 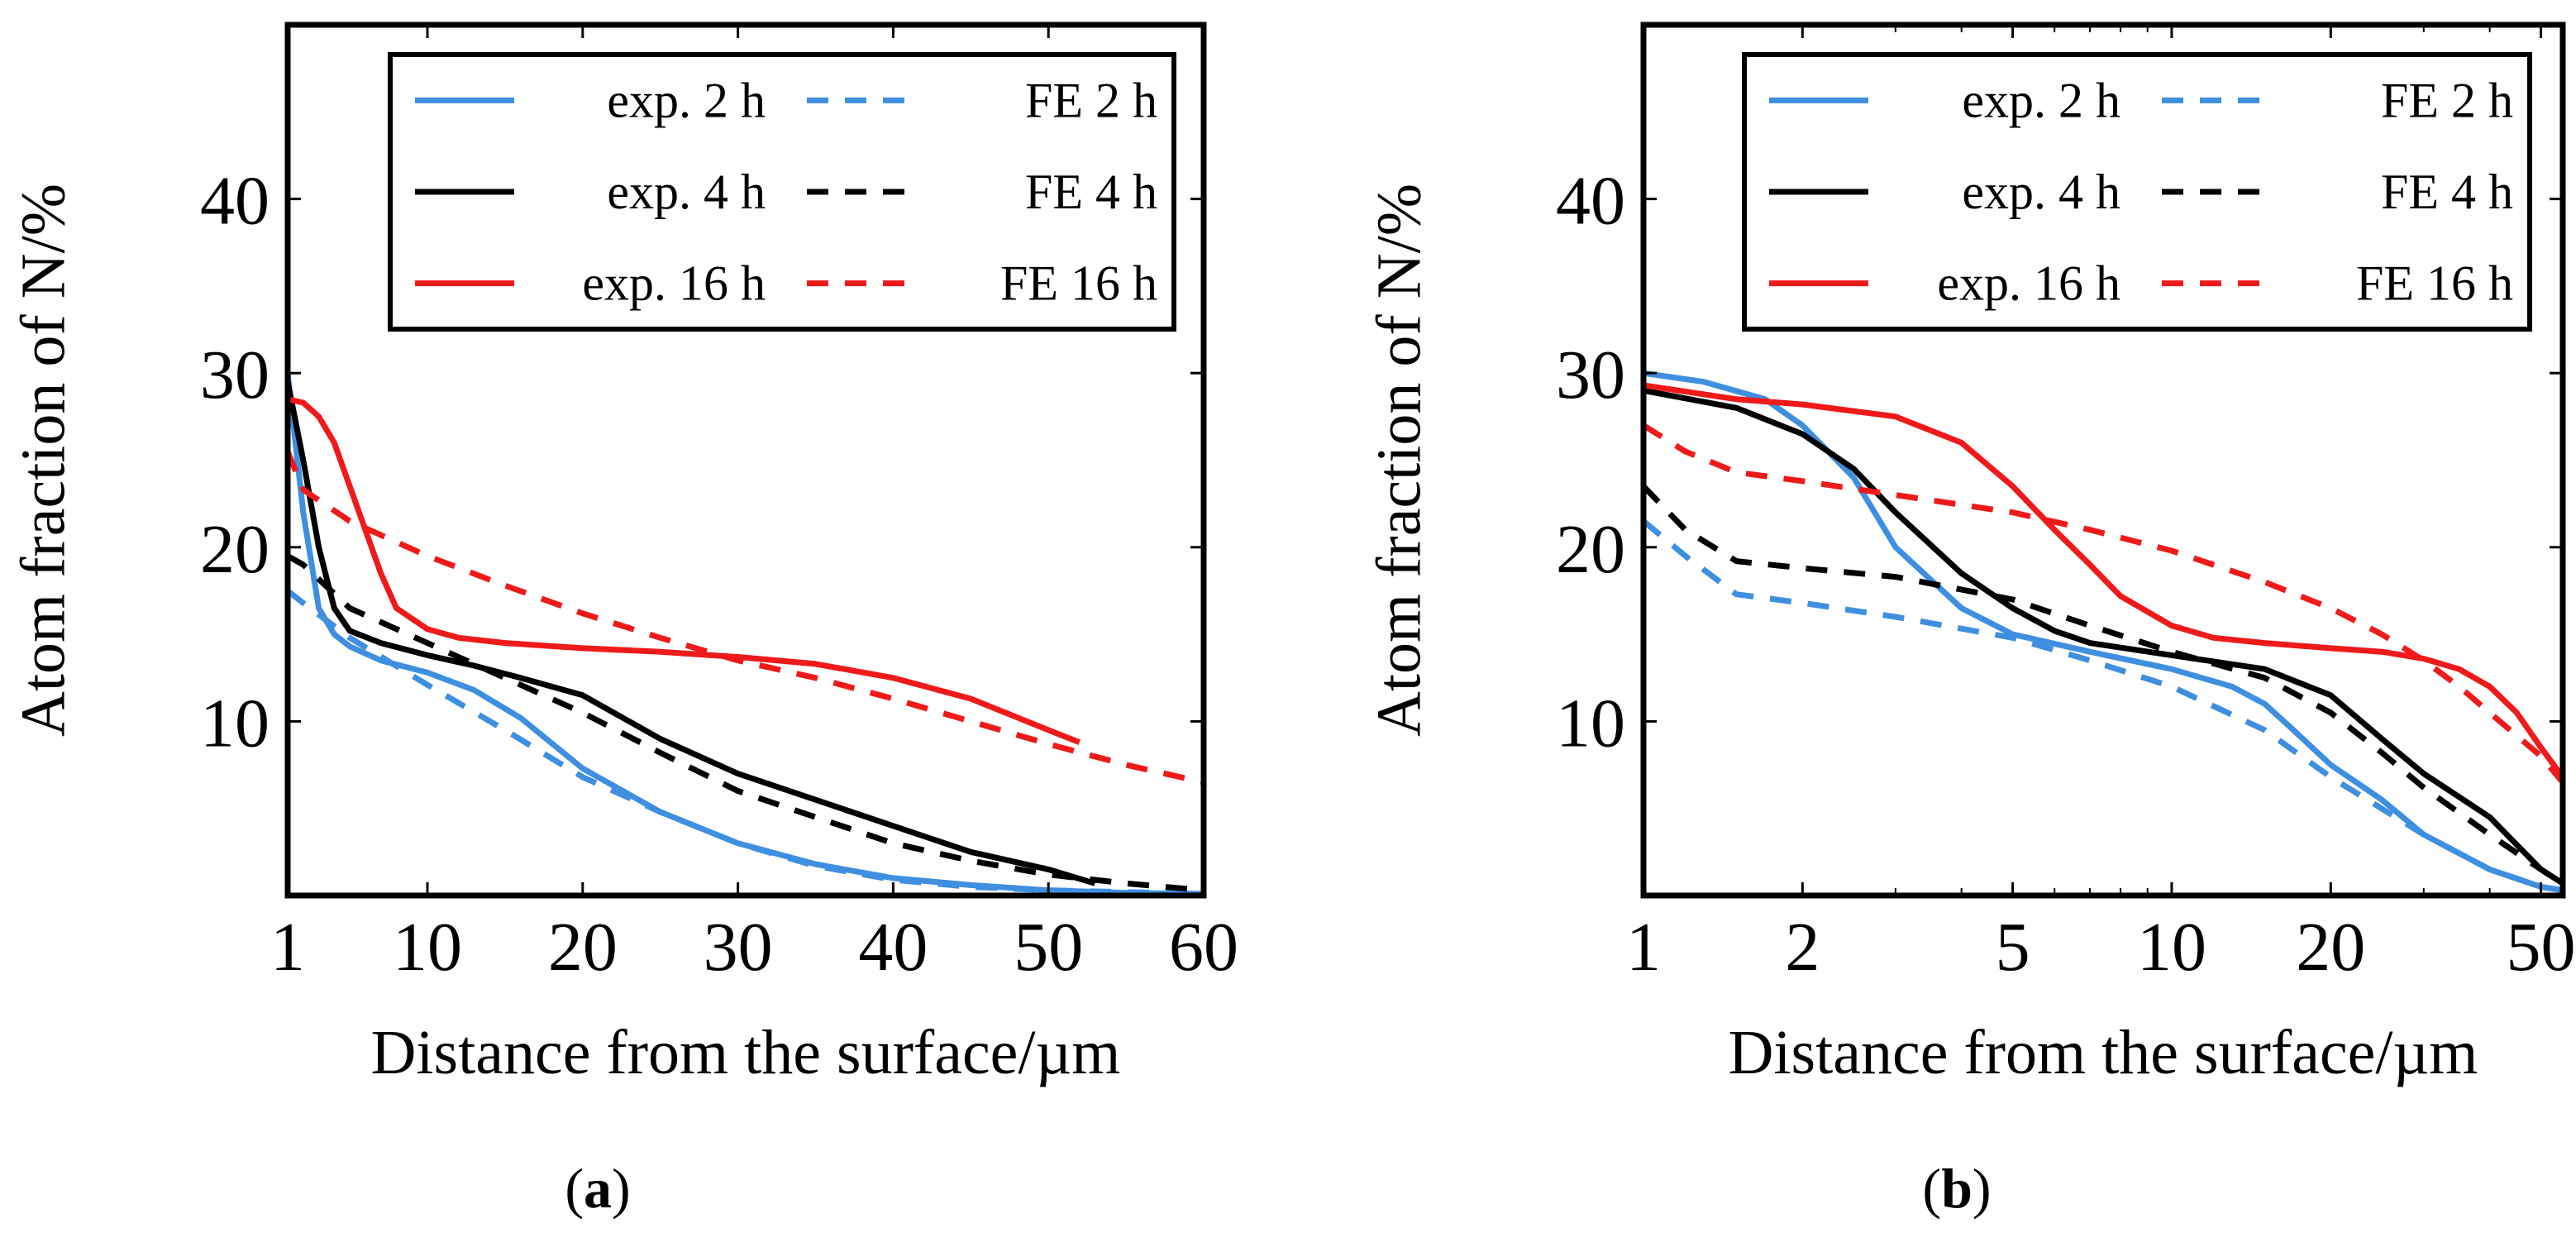 I want to click on x-tick-label: 60, so click(x=1203, y=947).